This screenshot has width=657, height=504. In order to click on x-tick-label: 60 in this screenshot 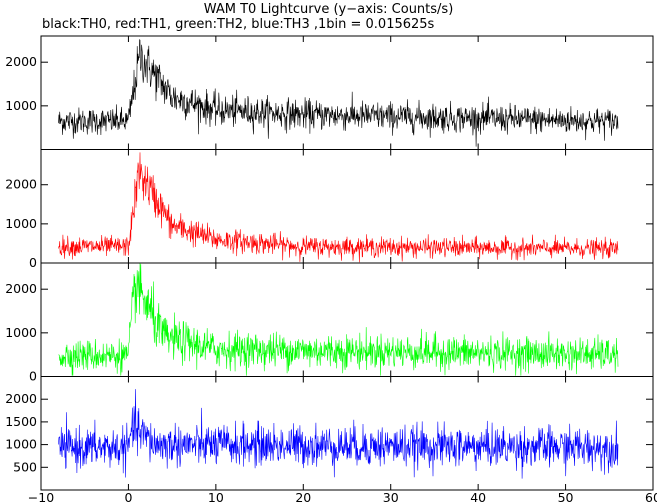, I will do `click(651, 497)`.